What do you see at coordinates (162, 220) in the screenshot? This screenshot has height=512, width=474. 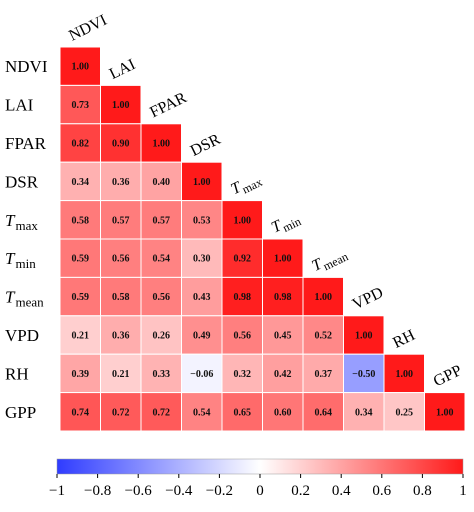 I see `cell-value-Tmax-FPAR: 0.57` at bounding box center [162, 220].